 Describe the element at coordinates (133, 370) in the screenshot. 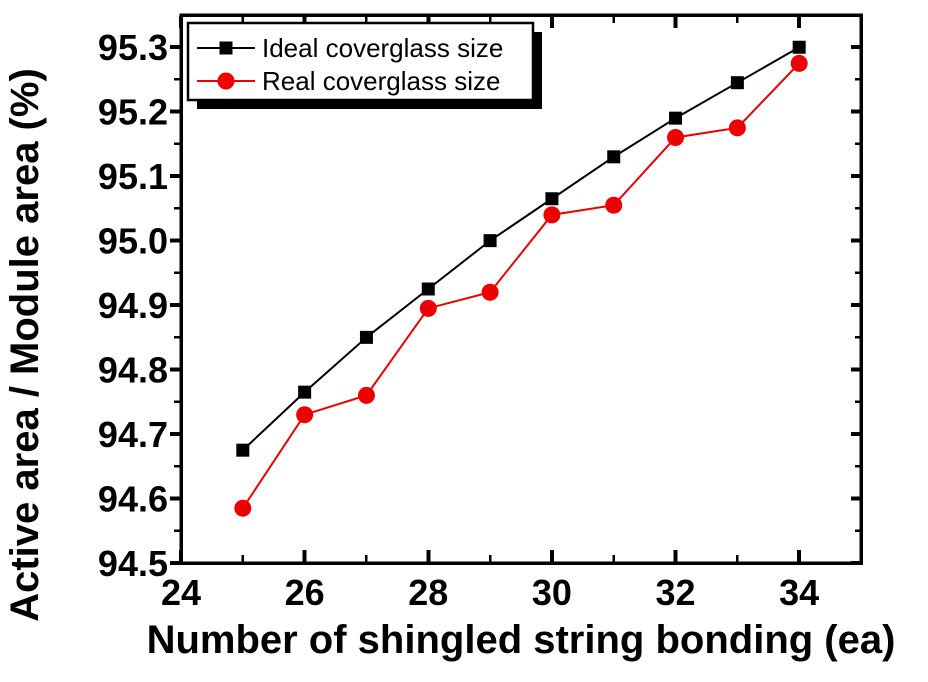

I see `y-tick-label: 94.8` at that location.